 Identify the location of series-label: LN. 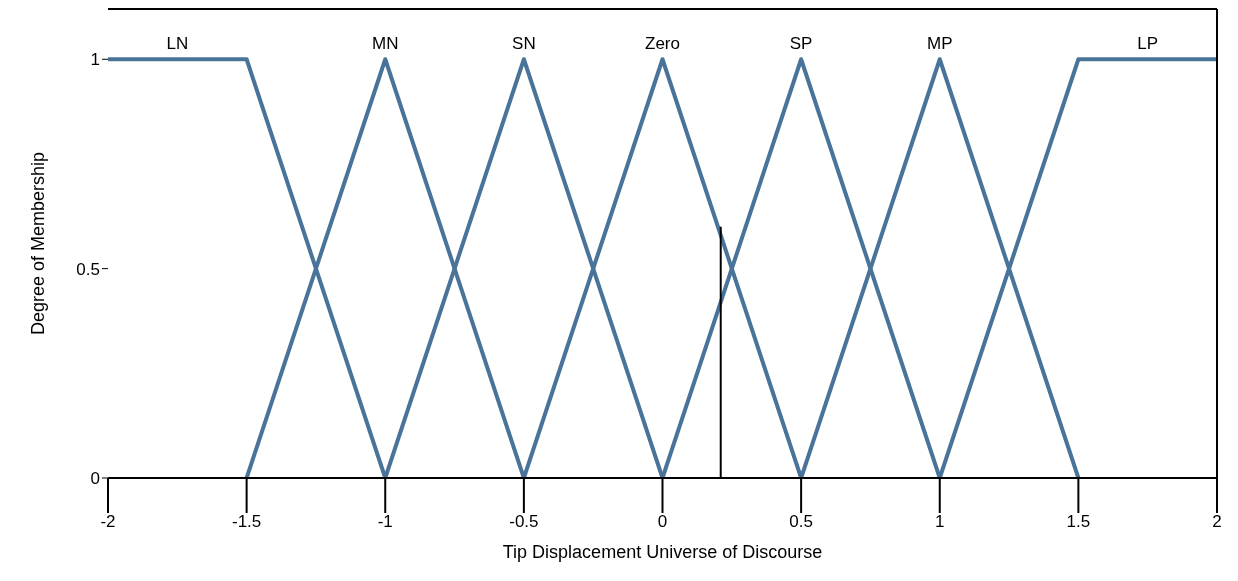
(177, 44).